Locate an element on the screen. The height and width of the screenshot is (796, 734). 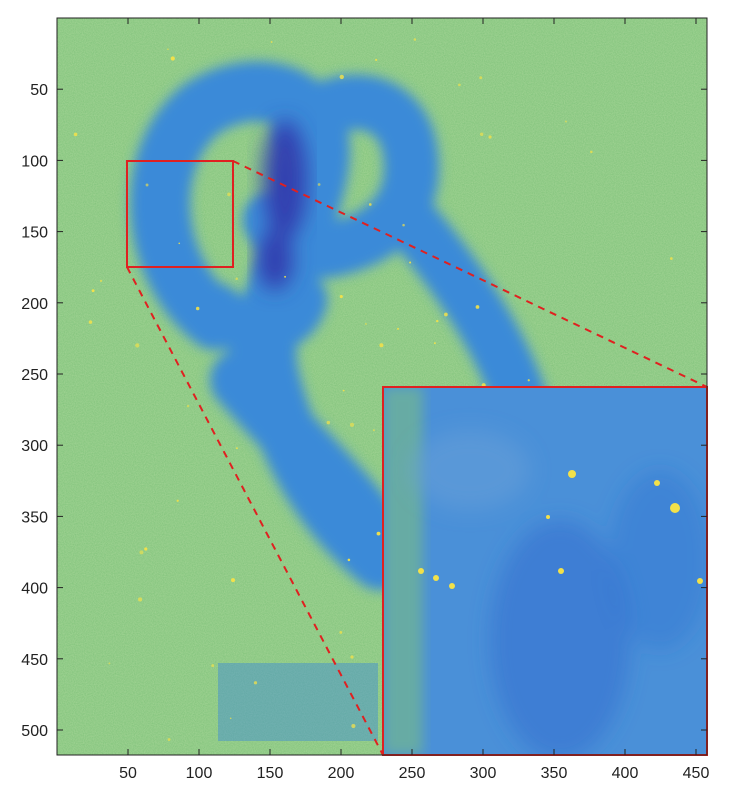
zoom-source-box is located at coordinates (180, 214).